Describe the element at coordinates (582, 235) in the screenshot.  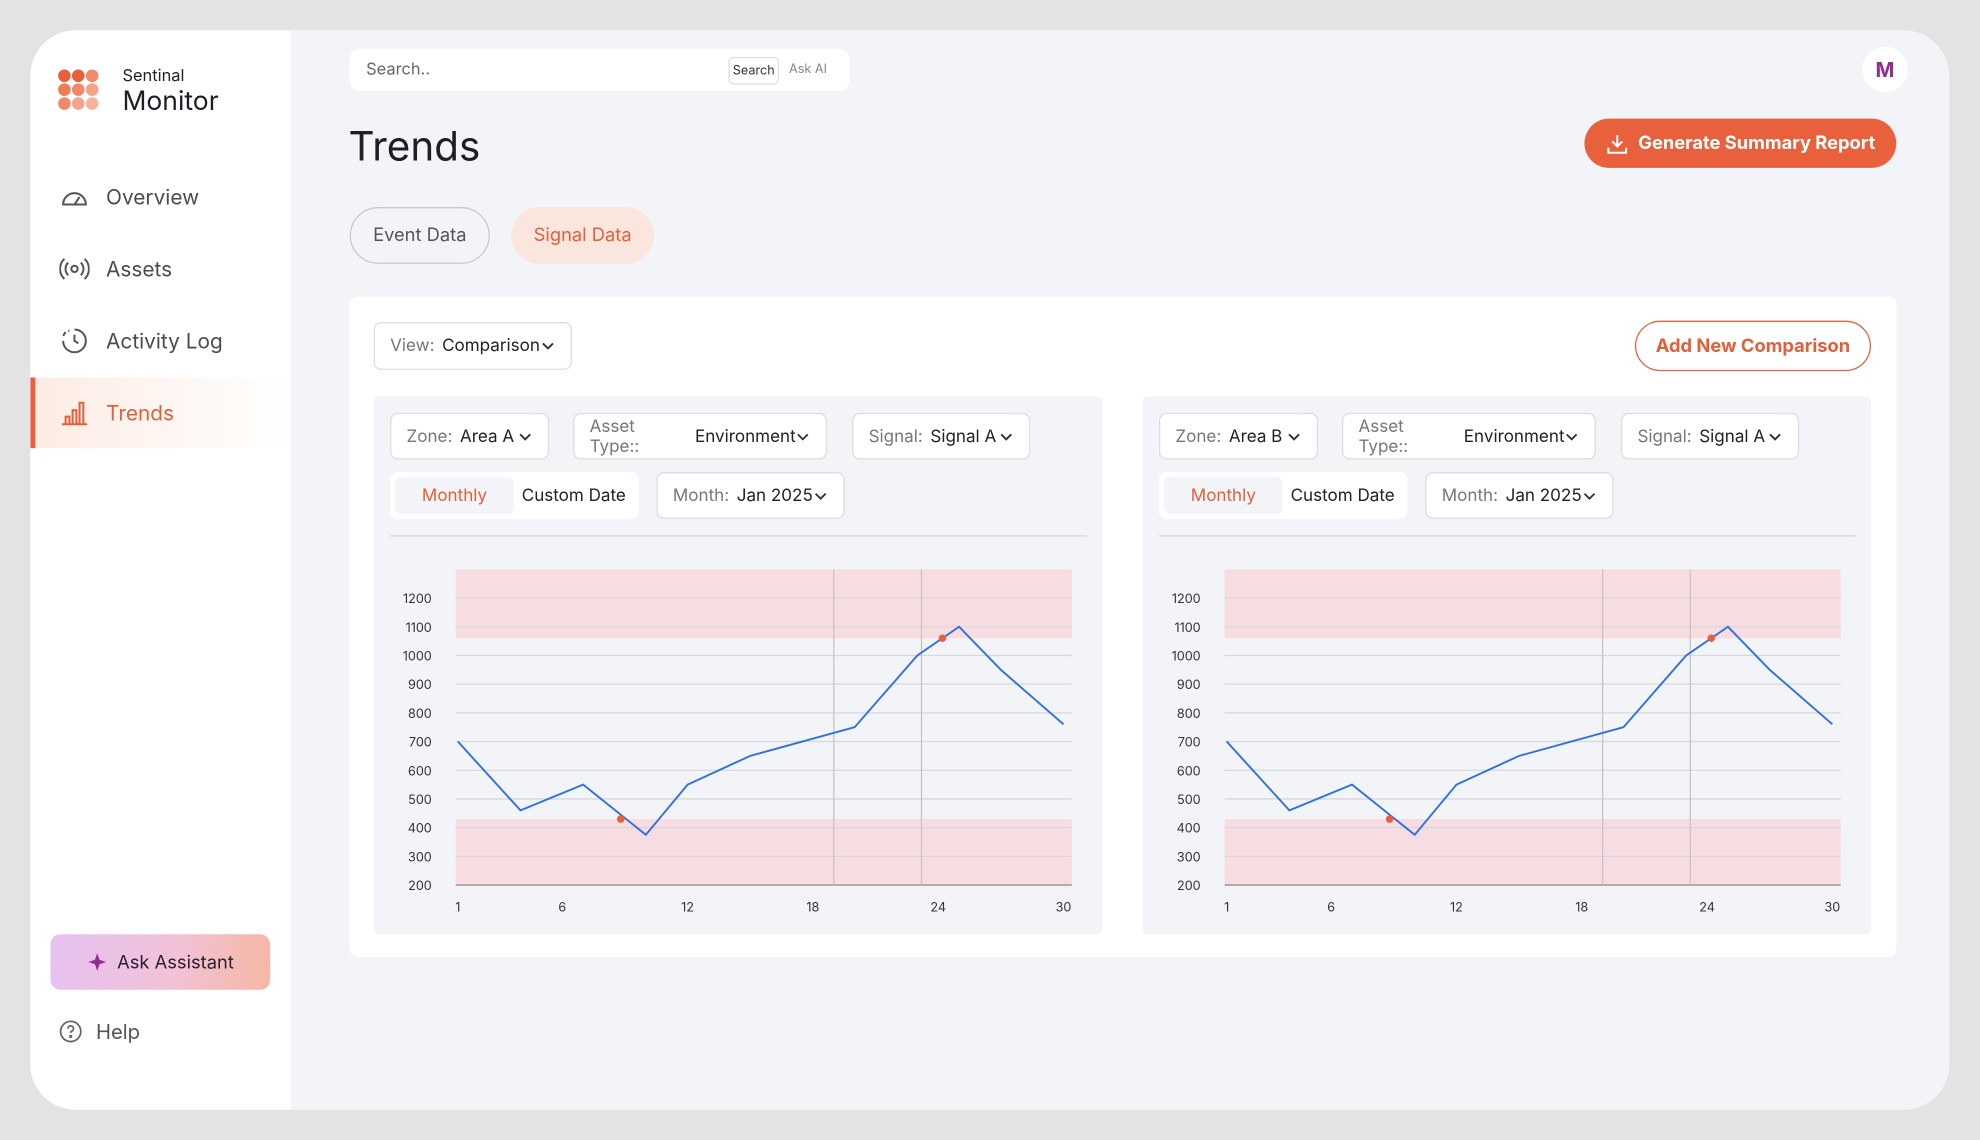
I see `tab-active: Signal Data` at that location.